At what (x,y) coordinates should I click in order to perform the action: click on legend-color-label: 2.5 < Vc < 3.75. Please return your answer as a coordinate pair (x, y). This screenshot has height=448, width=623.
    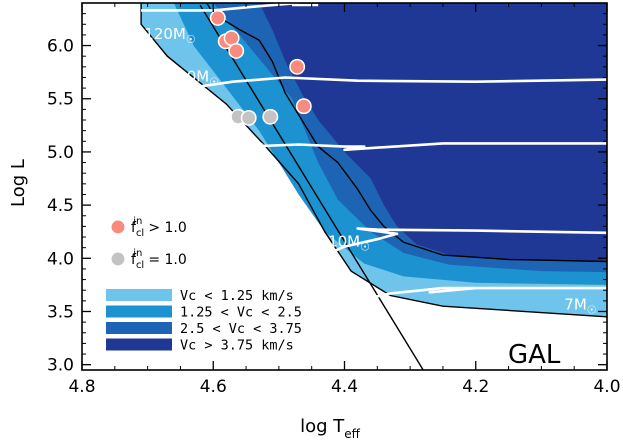
    Looking at the image, I should click on (241, 329).